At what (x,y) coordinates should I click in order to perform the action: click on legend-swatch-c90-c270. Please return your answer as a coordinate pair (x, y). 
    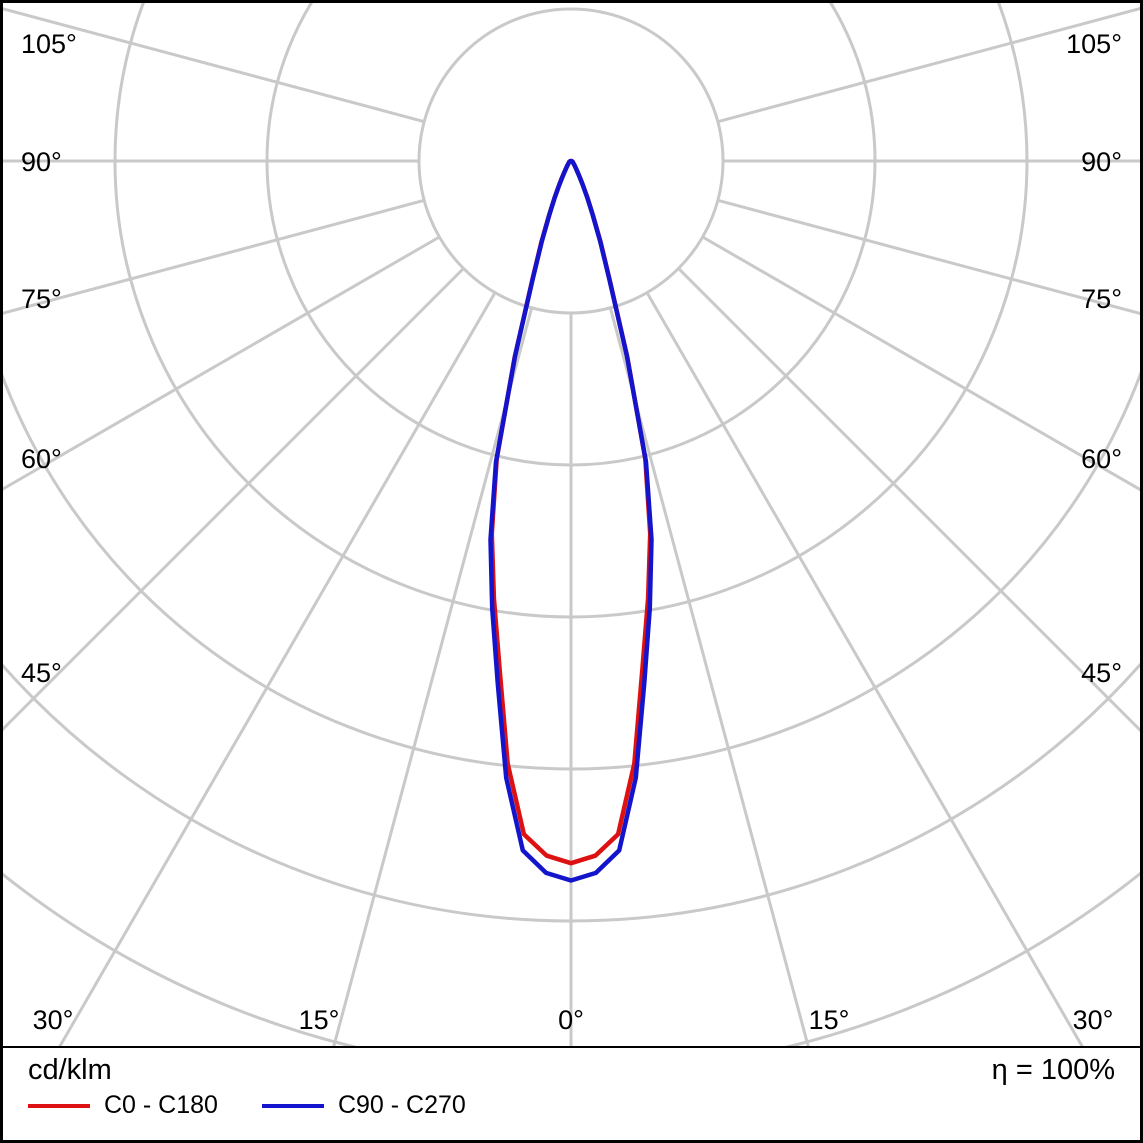
    Looking at the image, I should click on (292, 1105).